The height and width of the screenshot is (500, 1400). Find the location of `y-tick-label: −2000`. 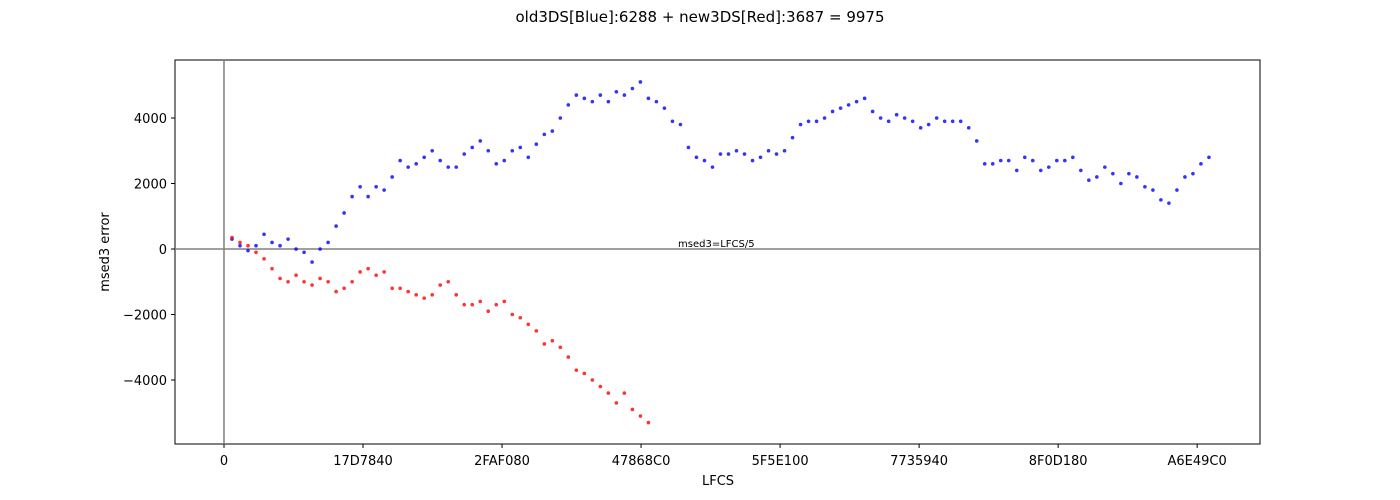

y-tick-label: −2000 is located at coordinates (145, 316).